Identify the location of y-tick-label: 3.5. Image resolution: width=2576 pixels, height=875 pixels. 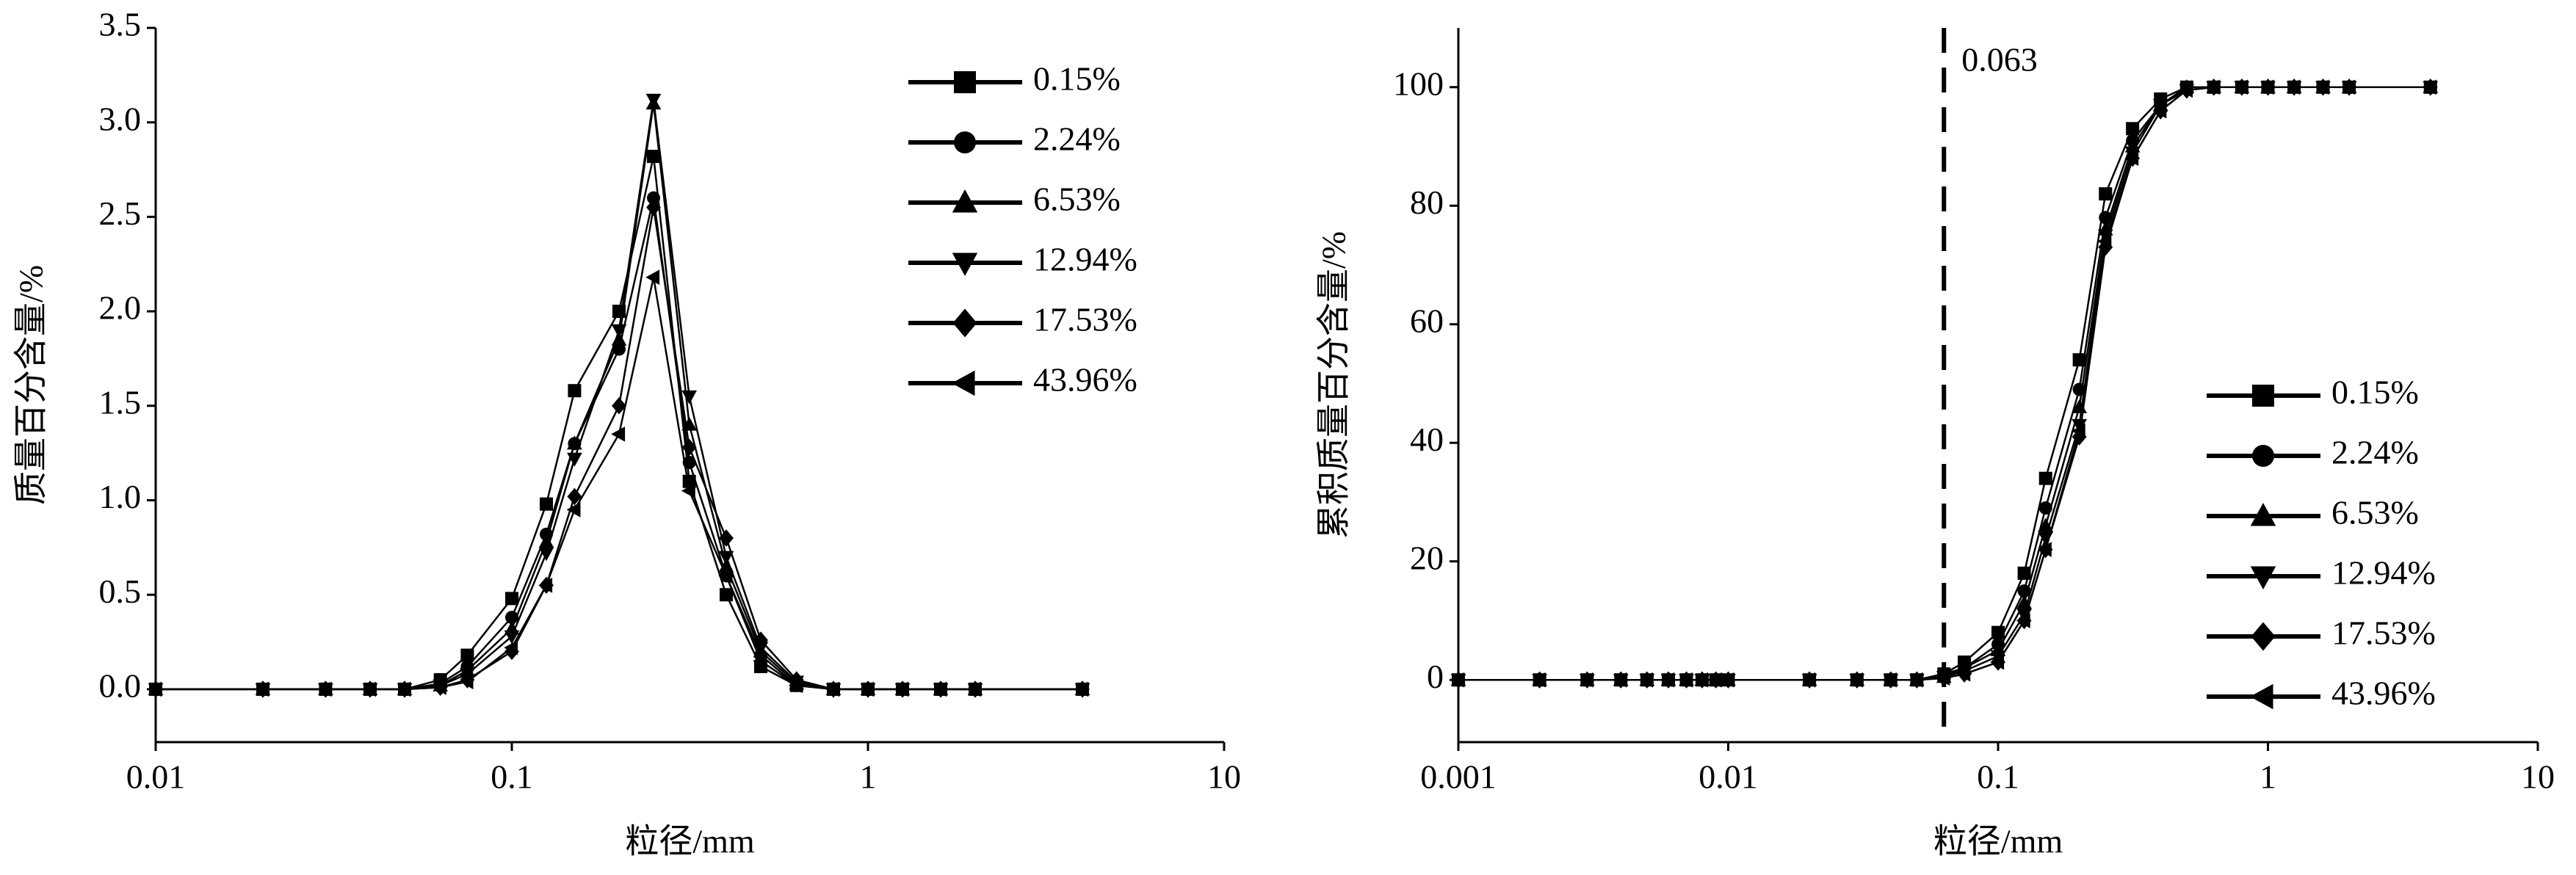
(120, 24).